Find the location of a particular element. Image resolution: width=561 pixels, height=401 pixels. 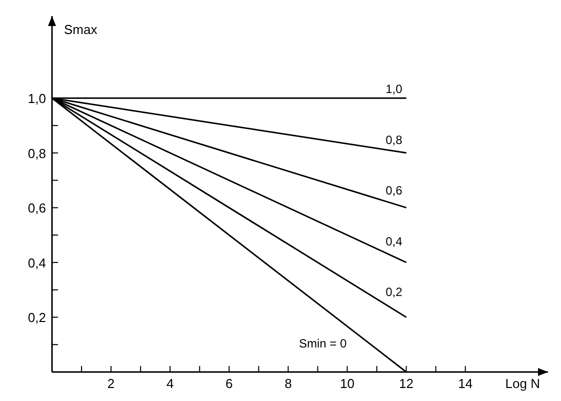

x-tick-label: 6 is located at coordinates (229, 383).